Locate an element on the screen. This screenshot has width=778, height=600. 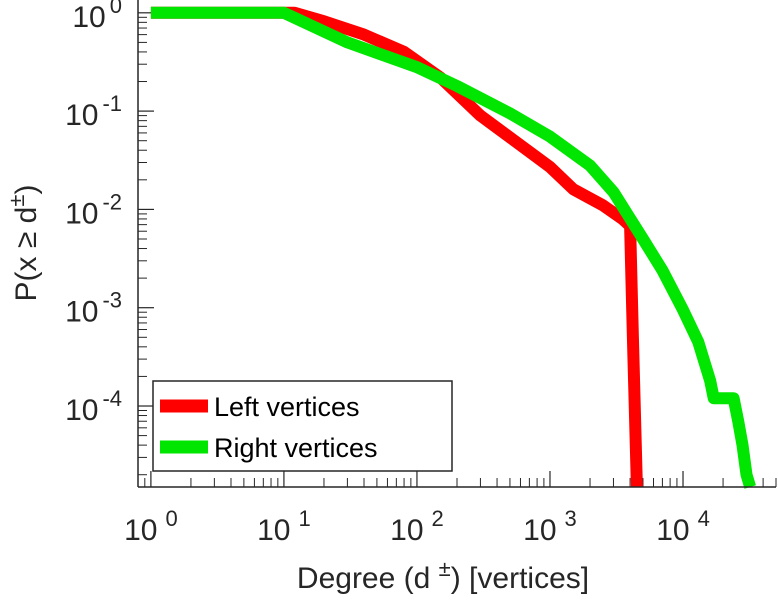
y-tick-label: 10 -3 is located at coordinates (93, 308).